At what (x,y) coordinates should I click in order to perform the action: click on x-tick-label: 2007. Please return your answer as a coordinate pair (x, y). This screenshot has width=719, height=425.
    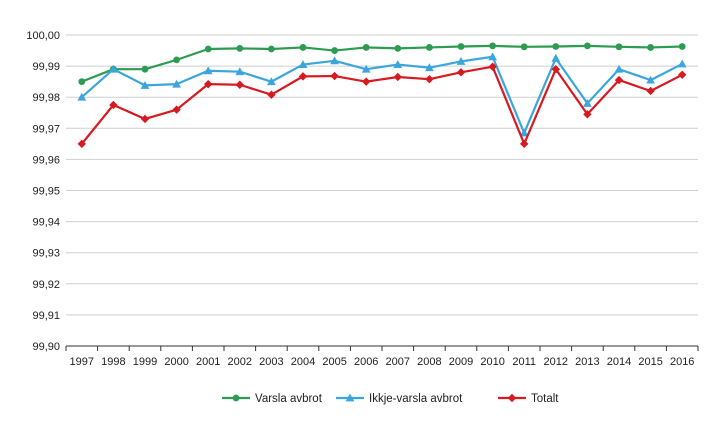
    Looking at the image, I should click on (398, 362).